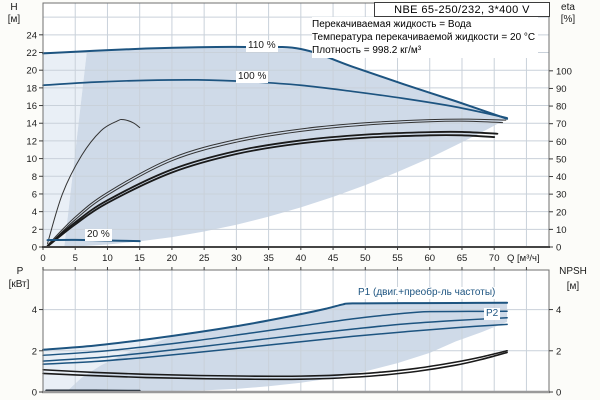  I want to click on y-axis-tick-label: 18, so click(31, 88).